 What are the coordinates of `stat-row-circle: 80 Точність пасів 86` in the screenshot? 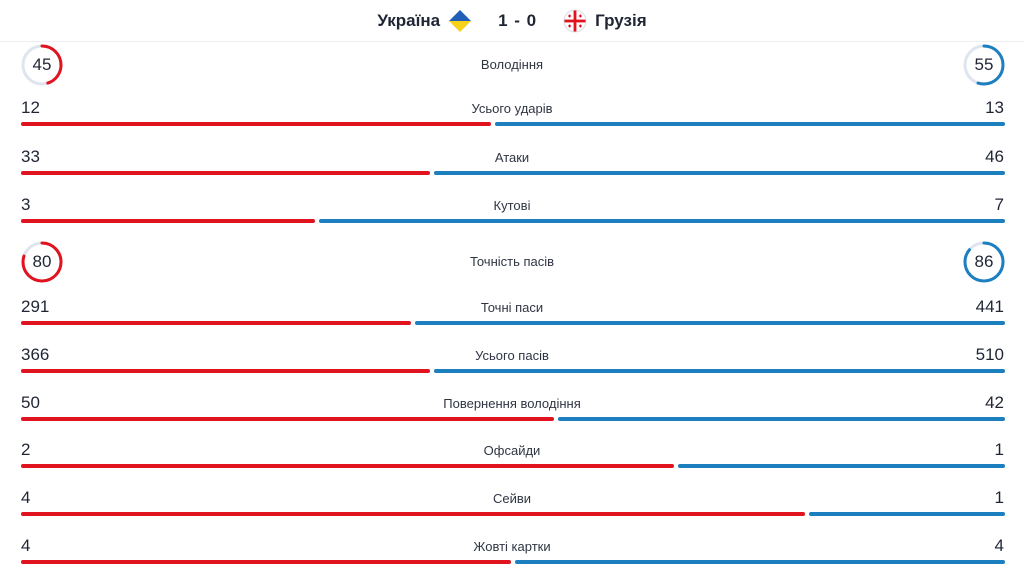 It's located at (512, 263).